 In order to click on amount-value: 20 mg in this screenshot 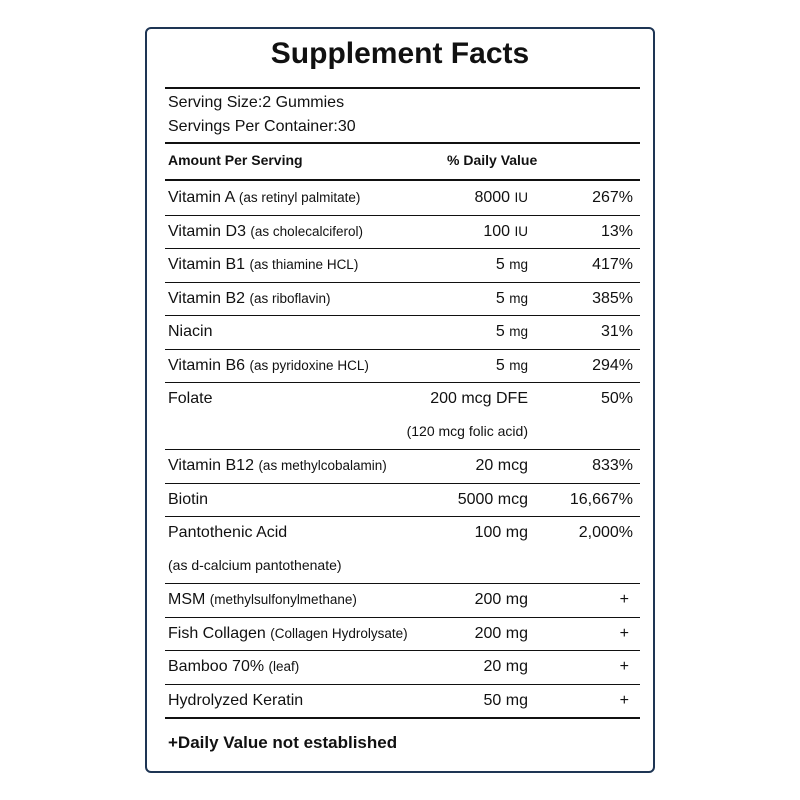, I will do `click(505, 666)`.